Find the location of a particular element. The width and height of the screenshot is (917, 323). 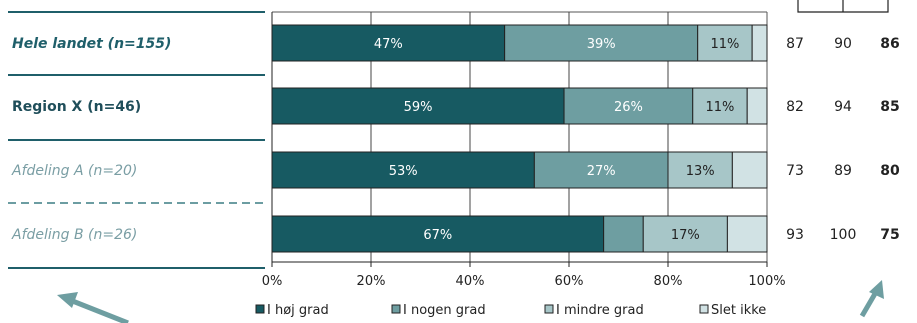

right-value: 80 is located at coordinates (890, 171).